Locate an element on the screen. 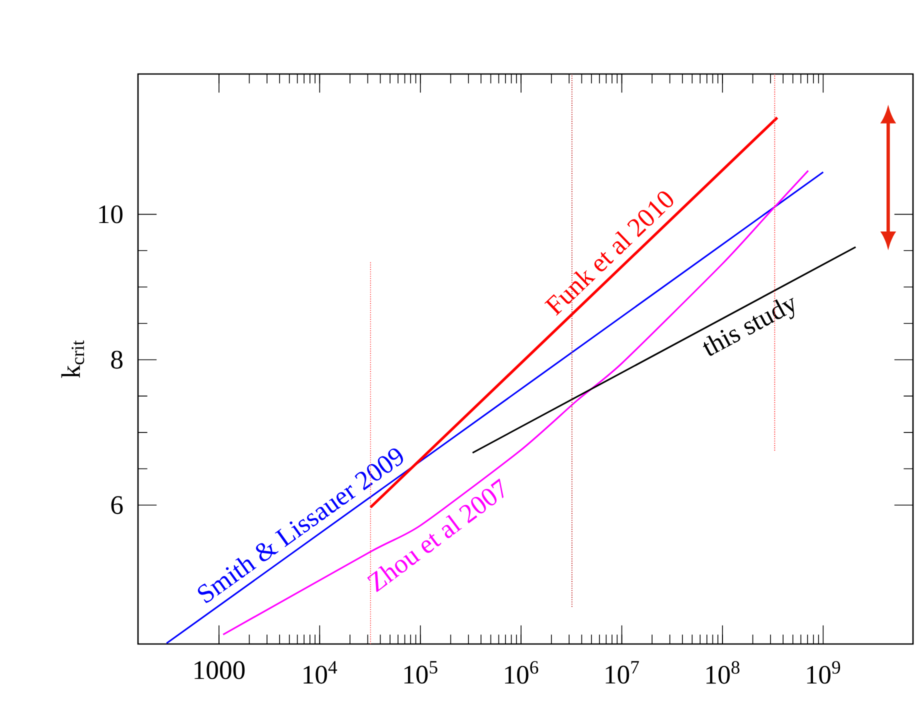  x-tick-label: 10$^{9}$ is located at coordinates (823, 672).